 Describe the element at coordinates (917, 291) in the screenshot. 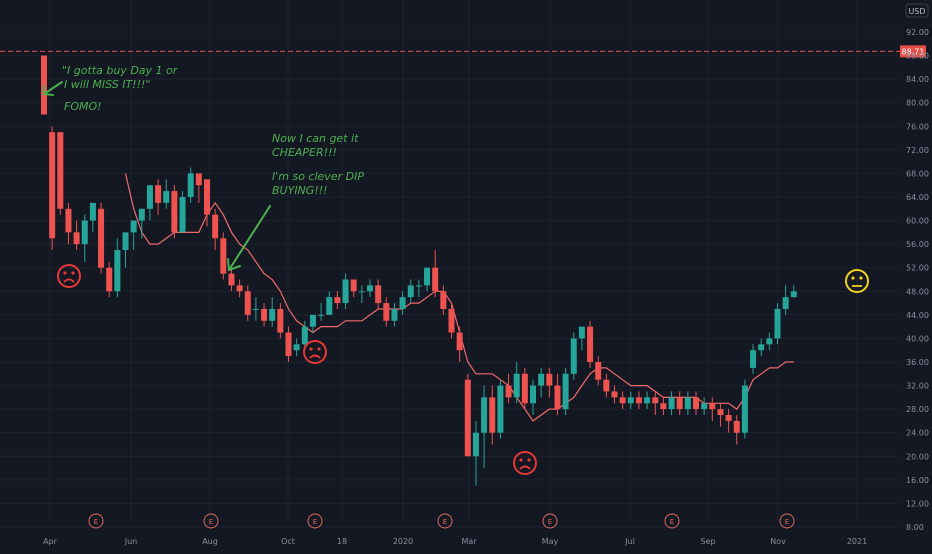

I see `y-tick-label: 48.00` at that location.